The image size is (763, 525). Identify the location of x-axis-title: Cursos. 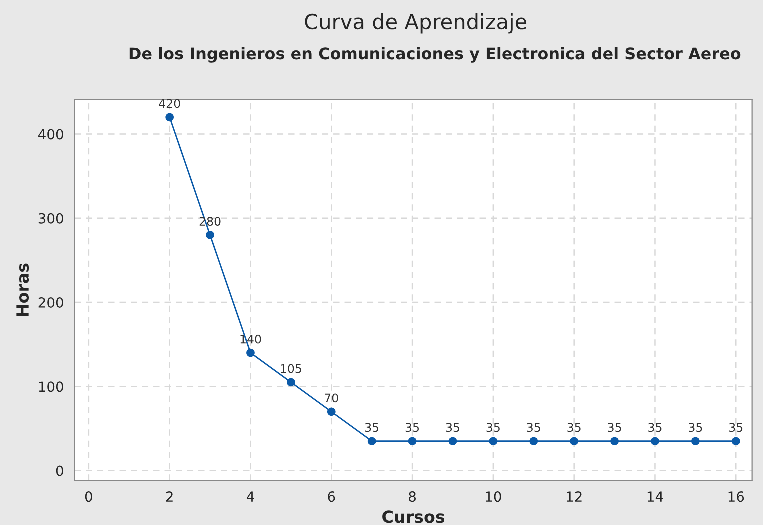
(413, 517).